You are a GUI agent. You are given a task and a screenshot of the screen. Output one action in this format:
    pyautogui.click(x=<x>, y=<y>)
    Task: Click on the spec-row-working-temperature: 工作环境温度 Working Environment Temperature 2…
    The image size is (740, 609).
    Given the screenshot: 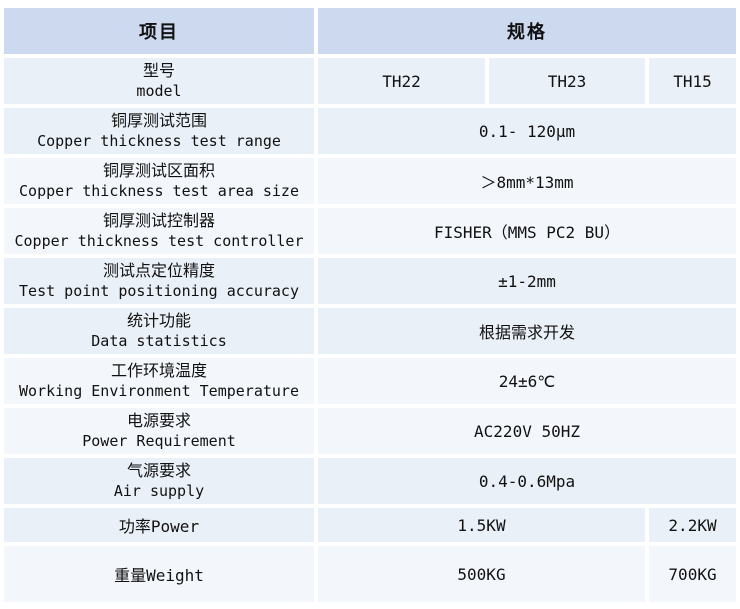 What is the action you would take?
    pyautogui.click(x=370, y=381)
    